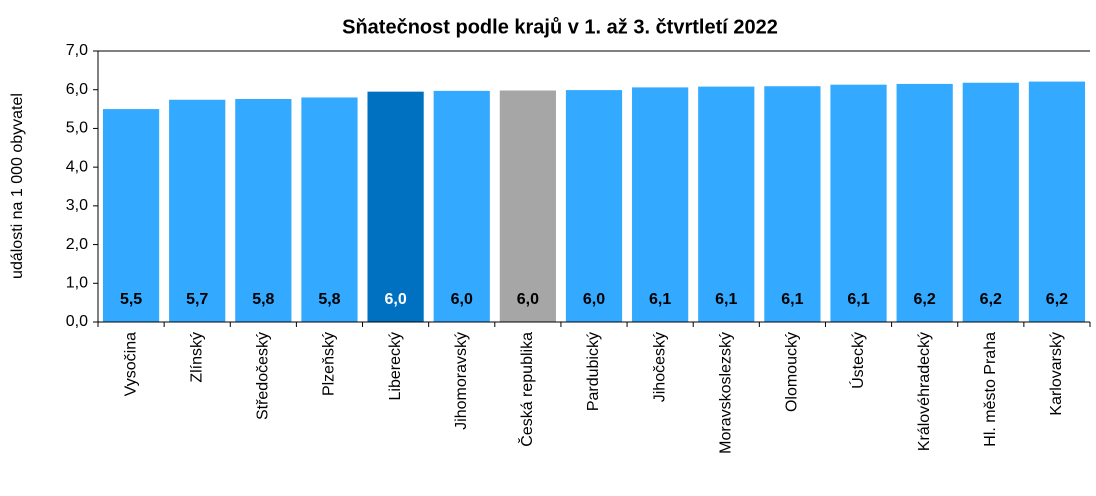  Describe the element at coordinates (131, 299) in the screenshot. I see `value-label: 5,5` at that location.